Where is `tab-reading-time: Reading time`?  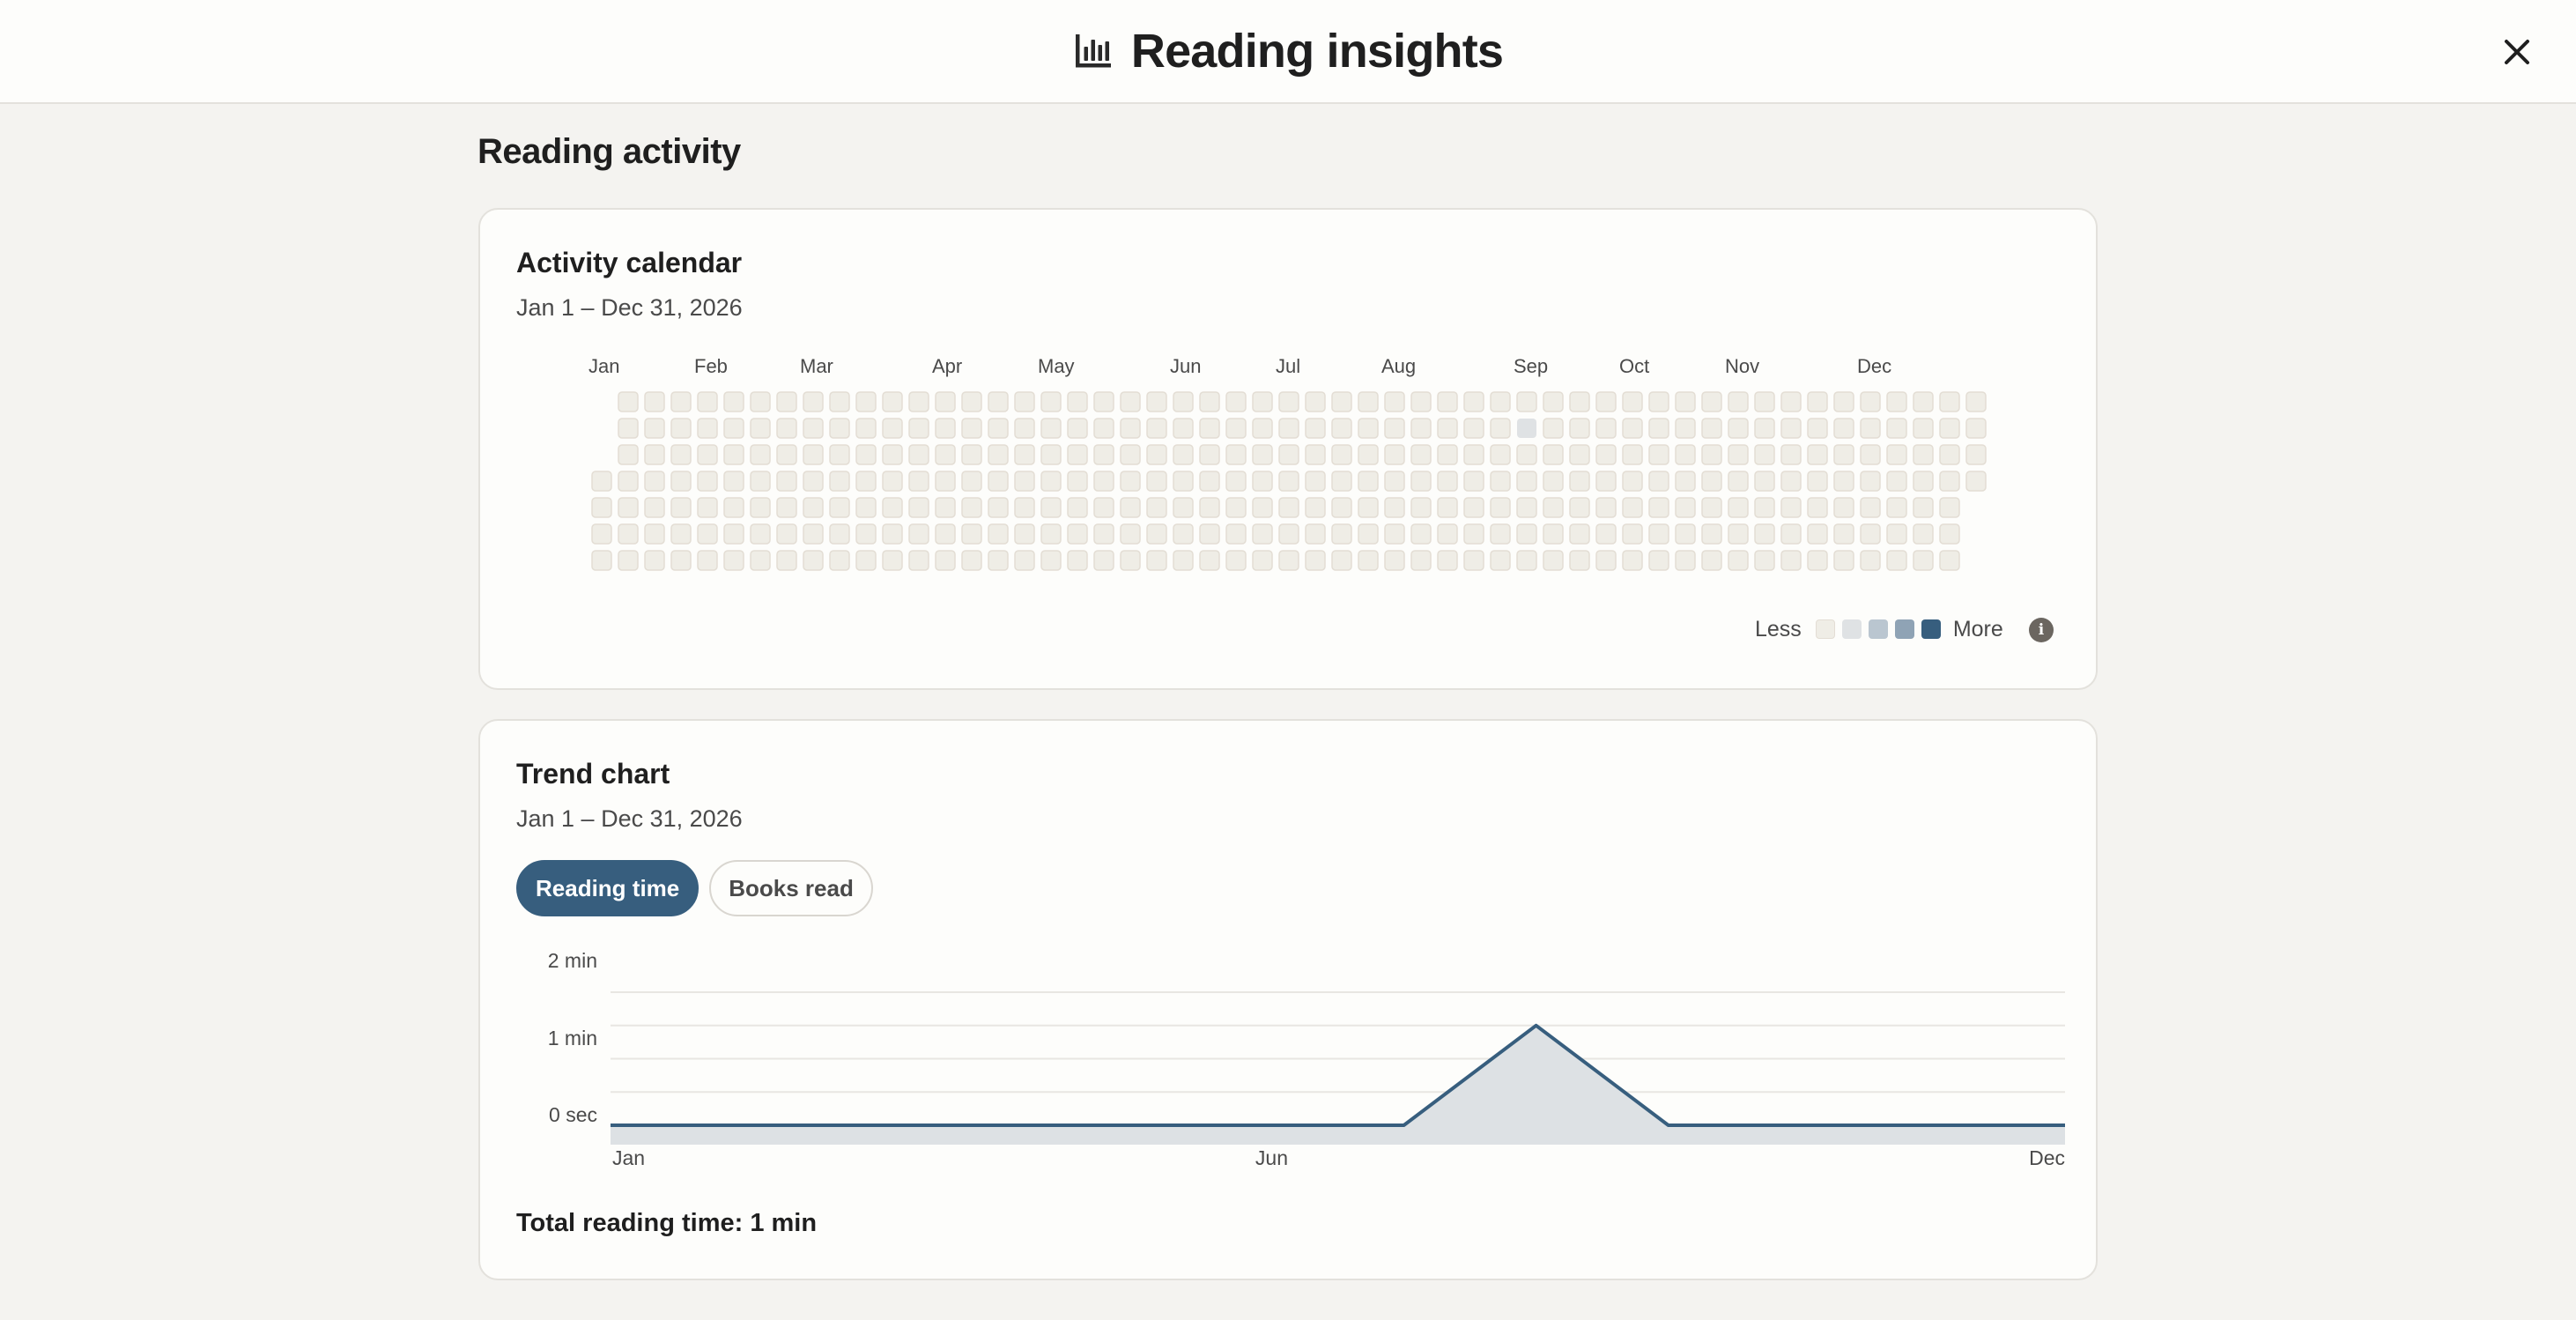
tab-reading-time: Reading time is located at coordinates (608, 888).